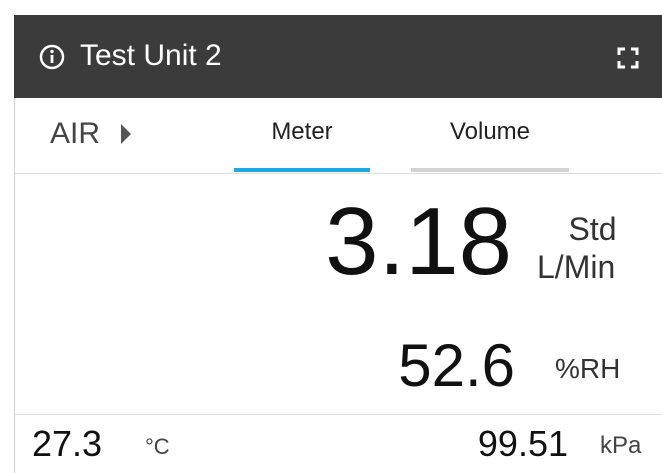 The image size is (662, 473). What do you see at coordinates (75, 133) in the screenshot?
I see `mode-label: AIR` at bounding box center [75, 133].